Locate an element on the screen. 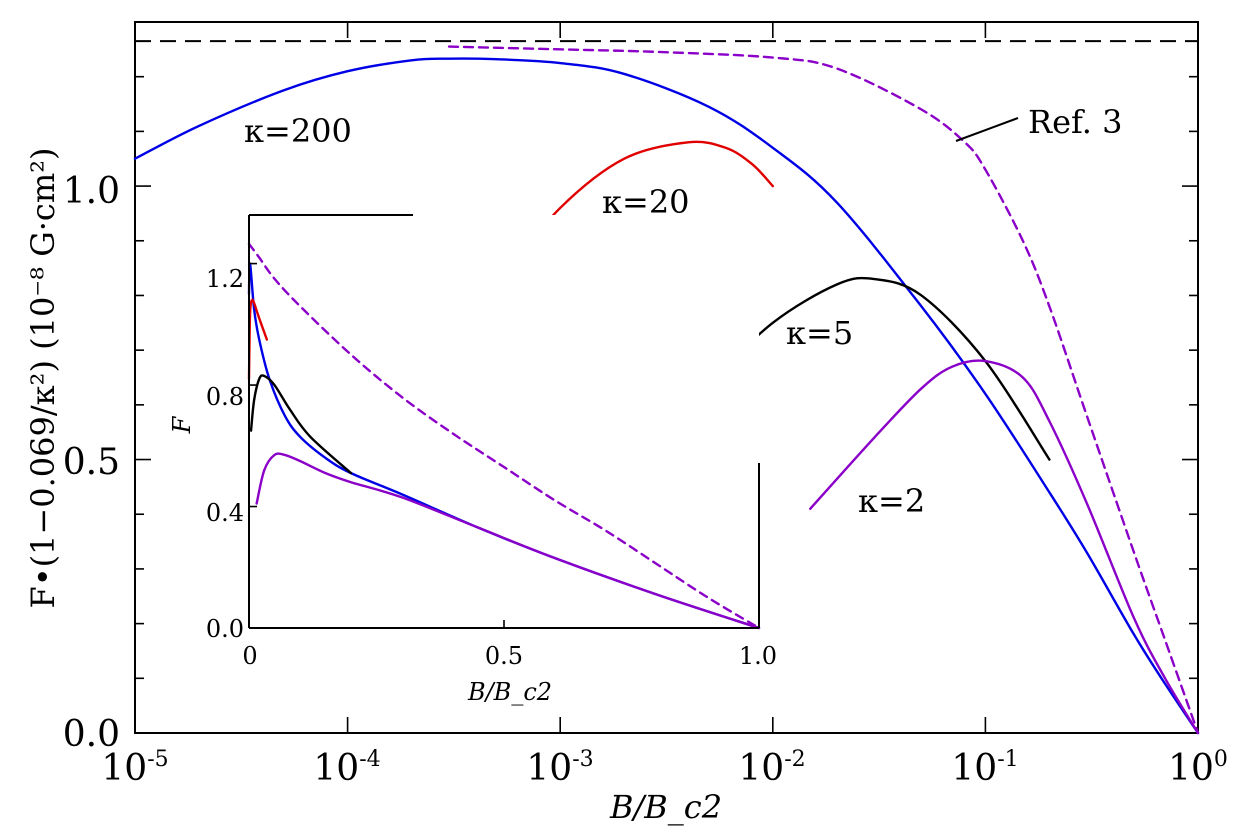  main-x-tick-labels: 10⁻⁵ 10⁻⁴ 10⁻³ 10⁻² 10⁻¹ 10⁰ is located at coordinates (664, 768).